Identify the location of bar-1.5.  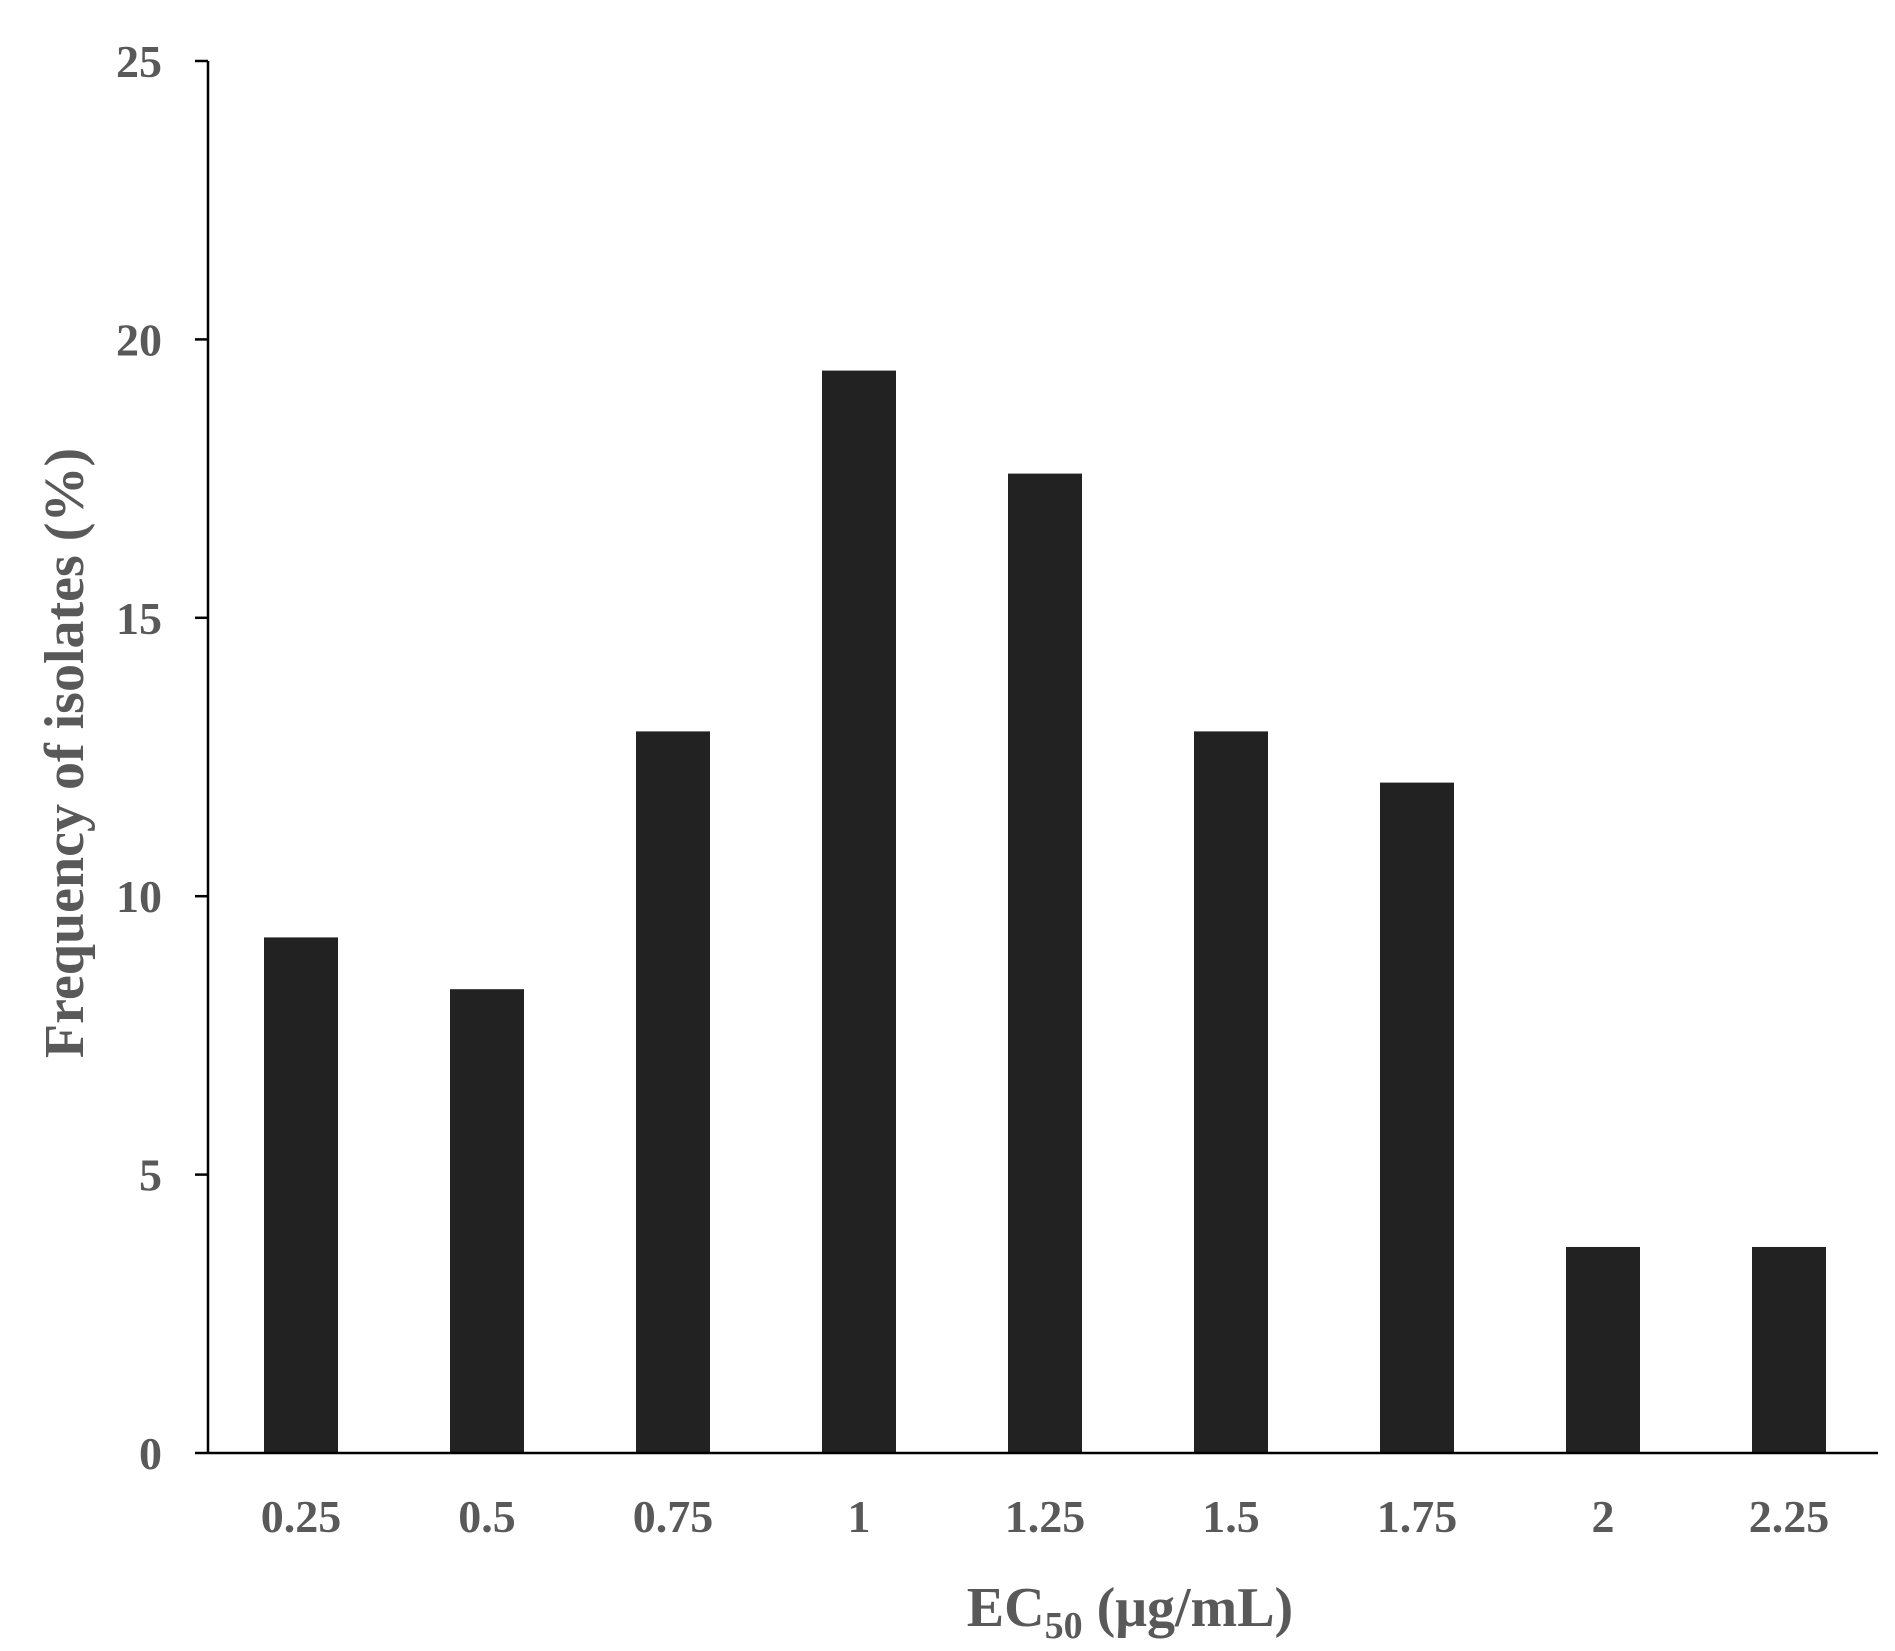
(1231, 1092).